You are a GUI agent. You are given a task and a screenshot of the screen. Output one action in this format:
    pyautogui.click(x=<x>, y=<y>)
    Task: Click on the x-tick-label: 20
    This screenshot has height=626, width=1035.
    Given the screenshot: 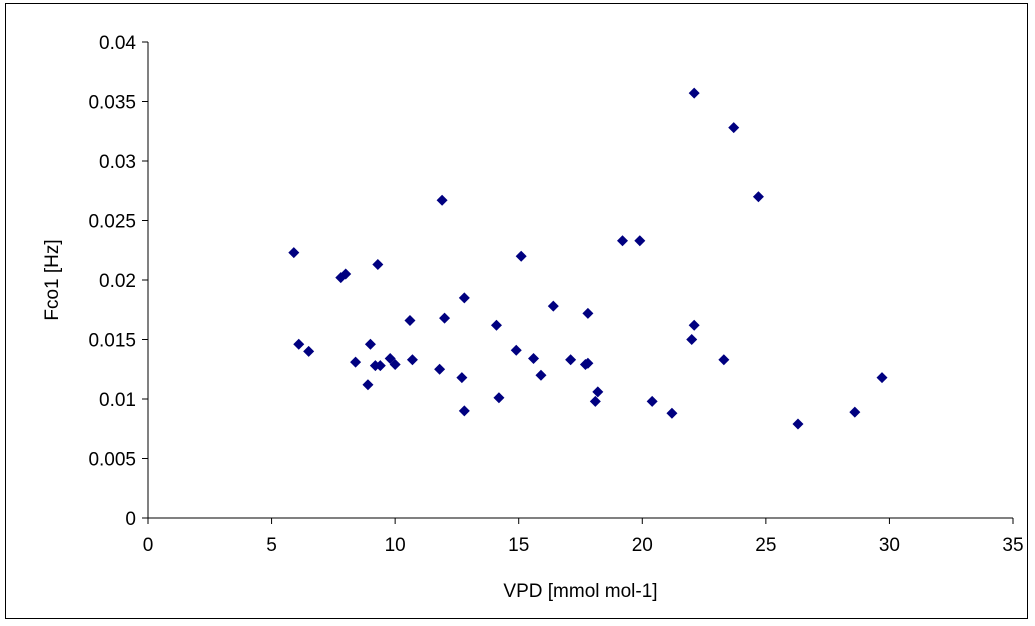 What is the action you would take?
    pyautogui.click(x=642, y=545)
    